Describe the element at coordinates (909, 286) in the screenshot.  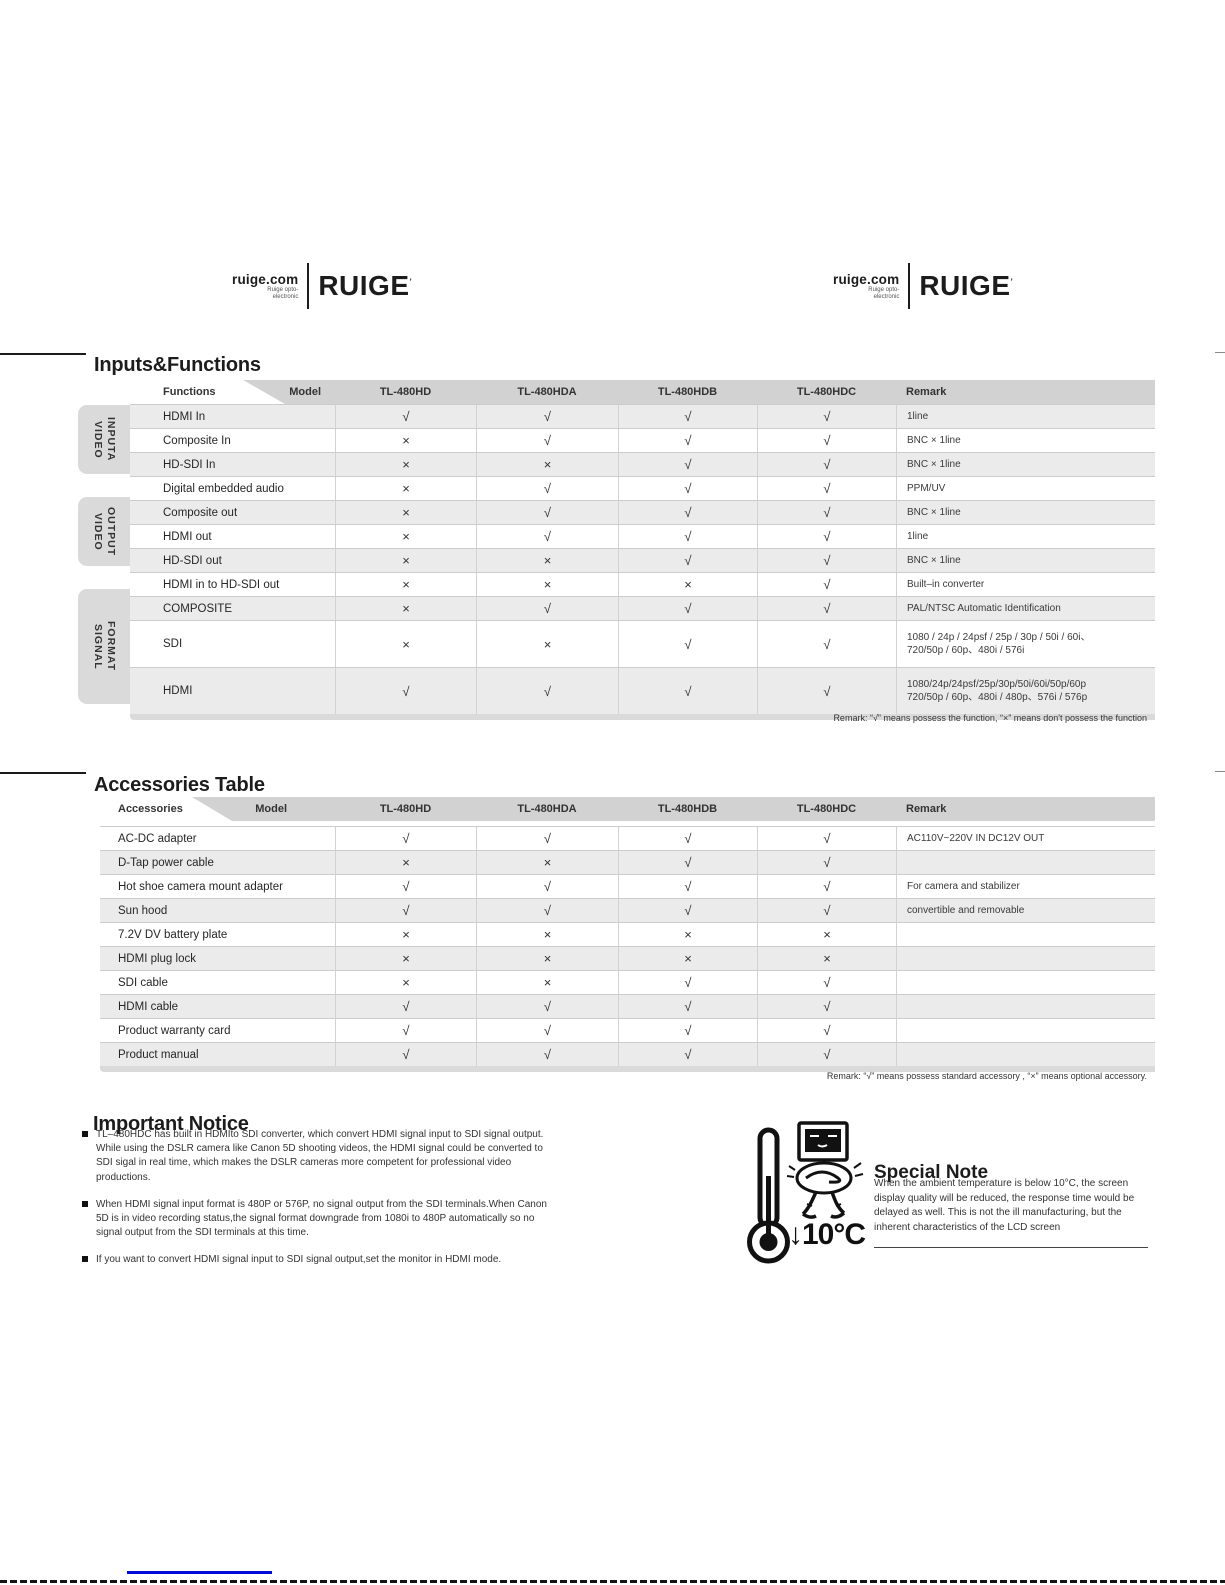
I see `logo-divider` at that location.